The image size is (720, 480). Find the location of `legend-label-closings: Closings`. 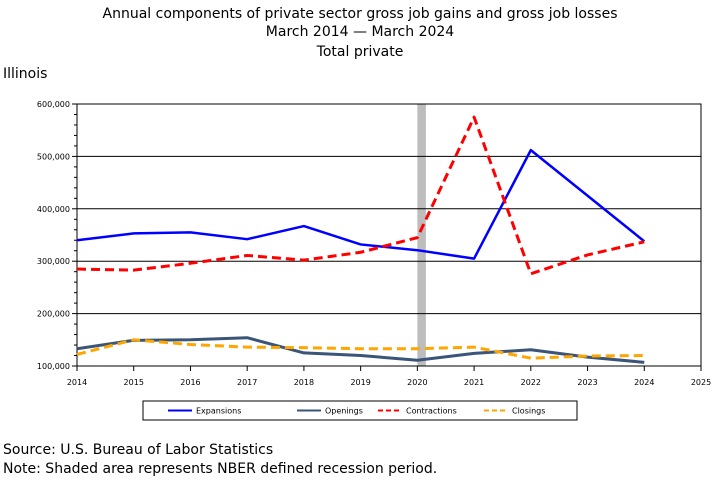

legend-label-closings: Closings is located at coordinates (528, 411).